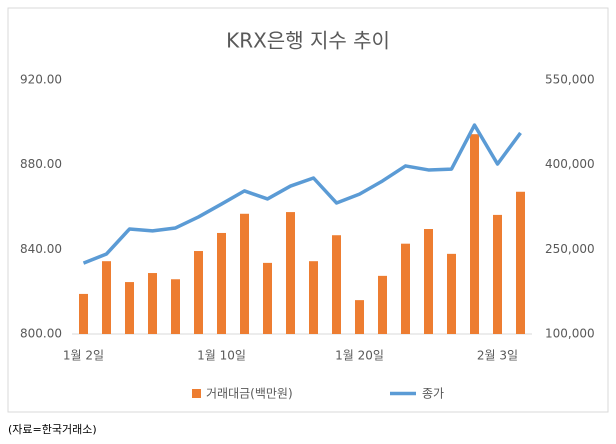 Image resolution: width=616 pixels, height=444 pixels. I want to click on legend-swatch, so click(196, 393).